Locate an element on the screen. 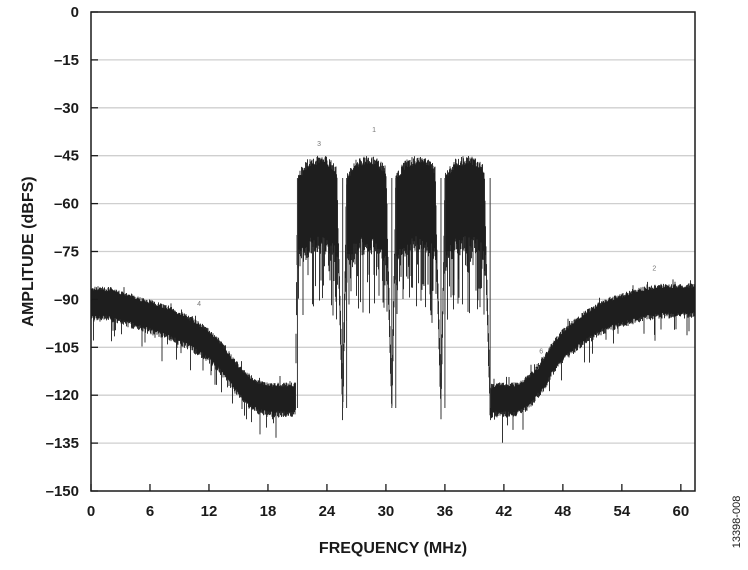 The image size is (748, 570). x-tick-label: 24 is located at coordinates (327, 511).